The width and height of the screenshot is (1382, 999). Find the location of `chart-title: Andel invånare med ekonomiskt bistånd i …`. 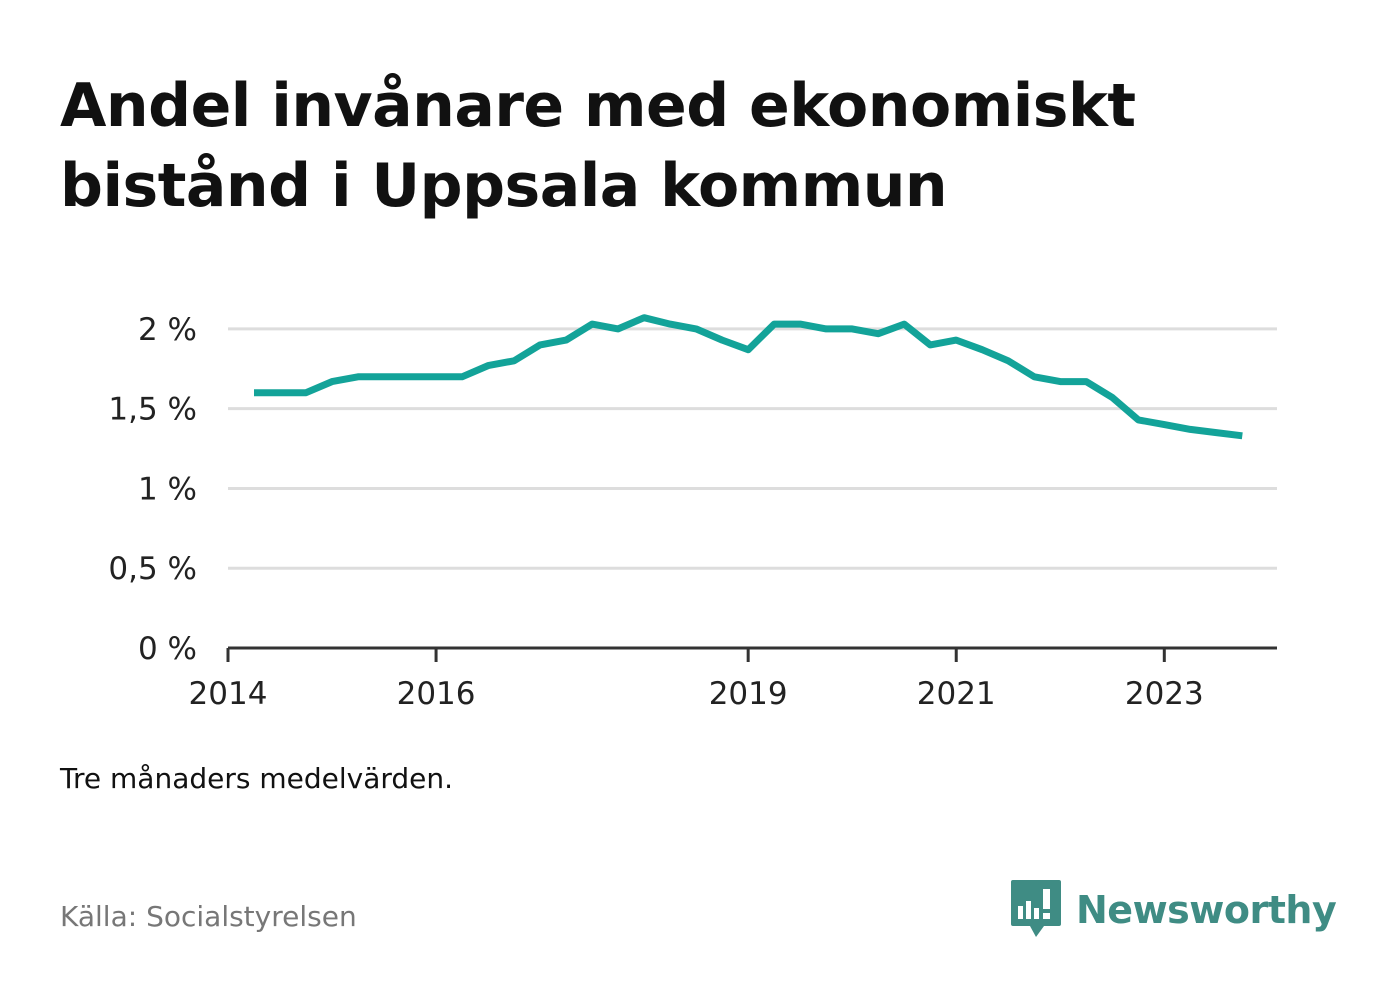

chart-title: Andel invånare med ekonomiskt bistånd i … is located at coordinates (598, 146).